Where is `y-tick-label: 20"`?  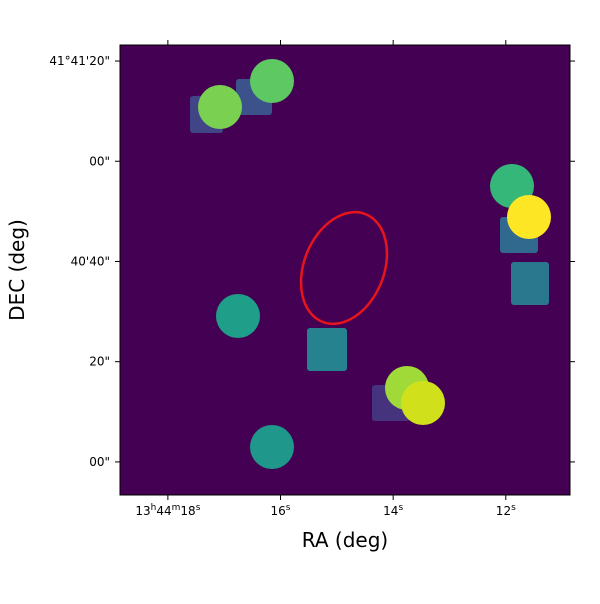 y-tick-label: 20" is located at coordinates (99, 362).